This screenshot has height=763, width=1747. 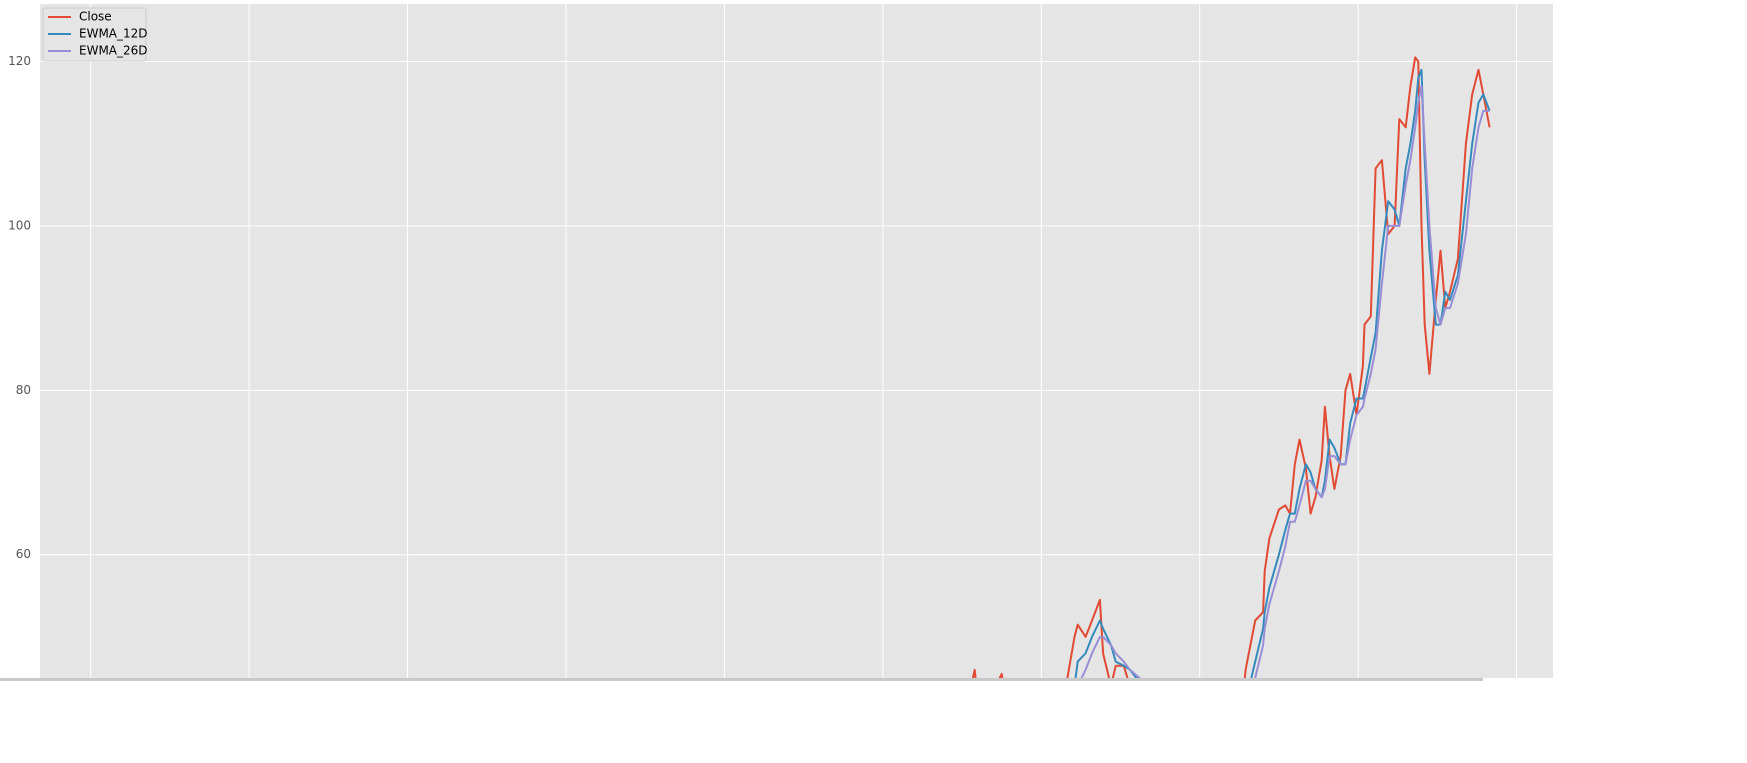 What do you see at coordinates (19, 307) in the screenshot?
I see `axis: 60 80 100 120` at bounding box center [19, 307].